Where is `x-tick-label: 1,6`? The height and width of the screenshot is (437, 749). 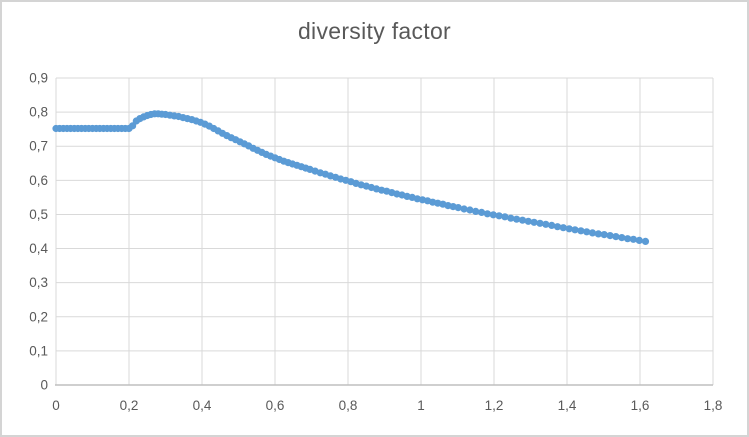 x-tick-label: 1,6 is located at coordinates (640, 405).